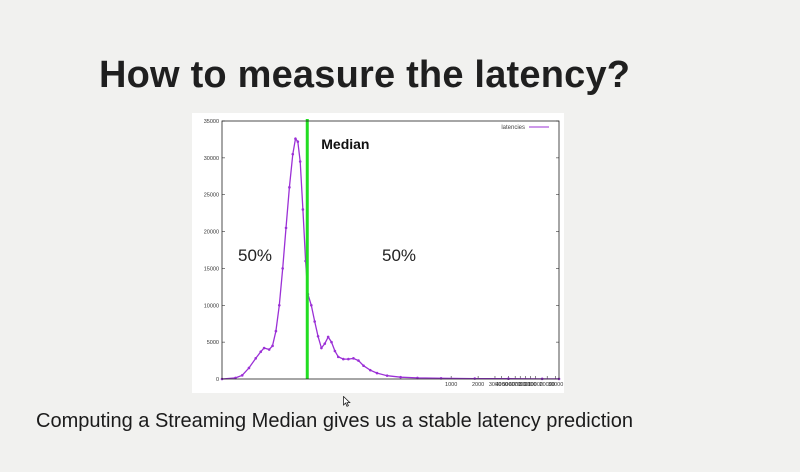 This screenshot has width=800, height=472. Describe the element at coordinates (451, 385) in the screenshot. I see `x-tick-label: 1000` at that location.